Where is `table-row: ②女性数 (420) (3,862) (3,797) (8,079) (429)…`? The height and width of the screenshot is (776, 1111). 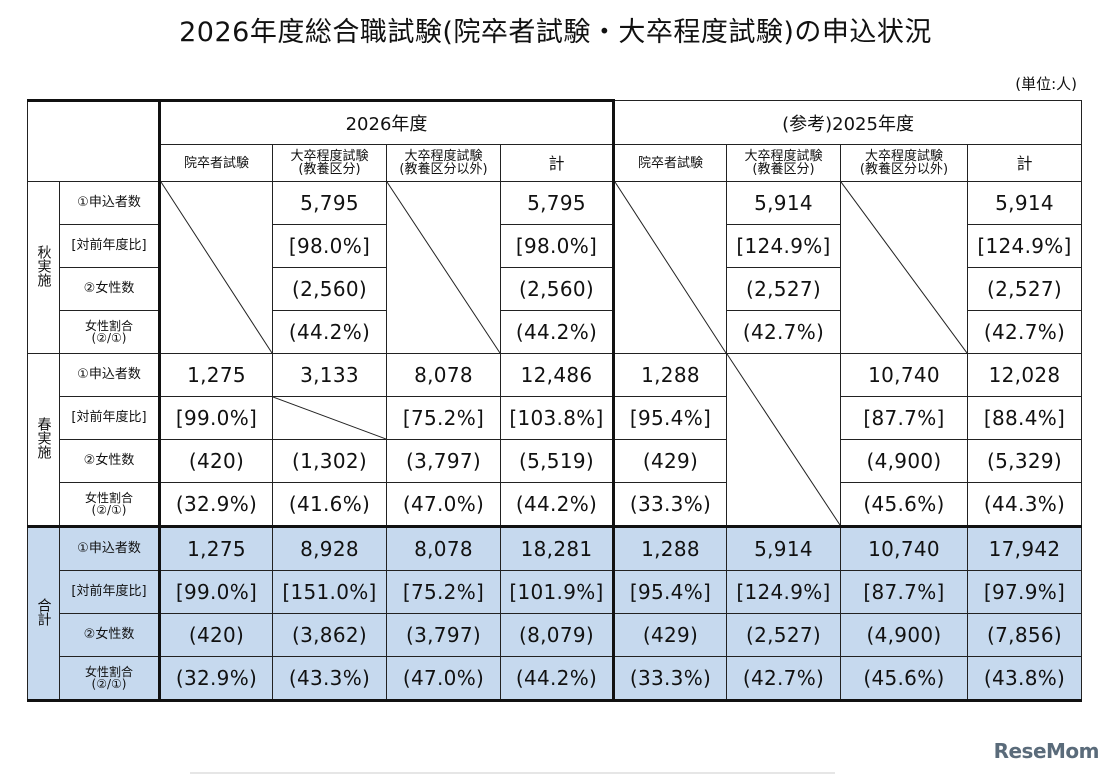
table-row: ②女性数 (420) (3,862) (3,797) (8,079) (429)… is located at coordinates (555, 635).